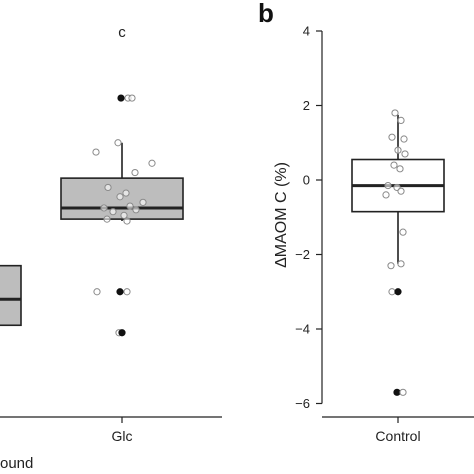 Image resolution: width=474 pixels, height=474 pixels. I want to click on right-category-label: Control, so click(397, 436).